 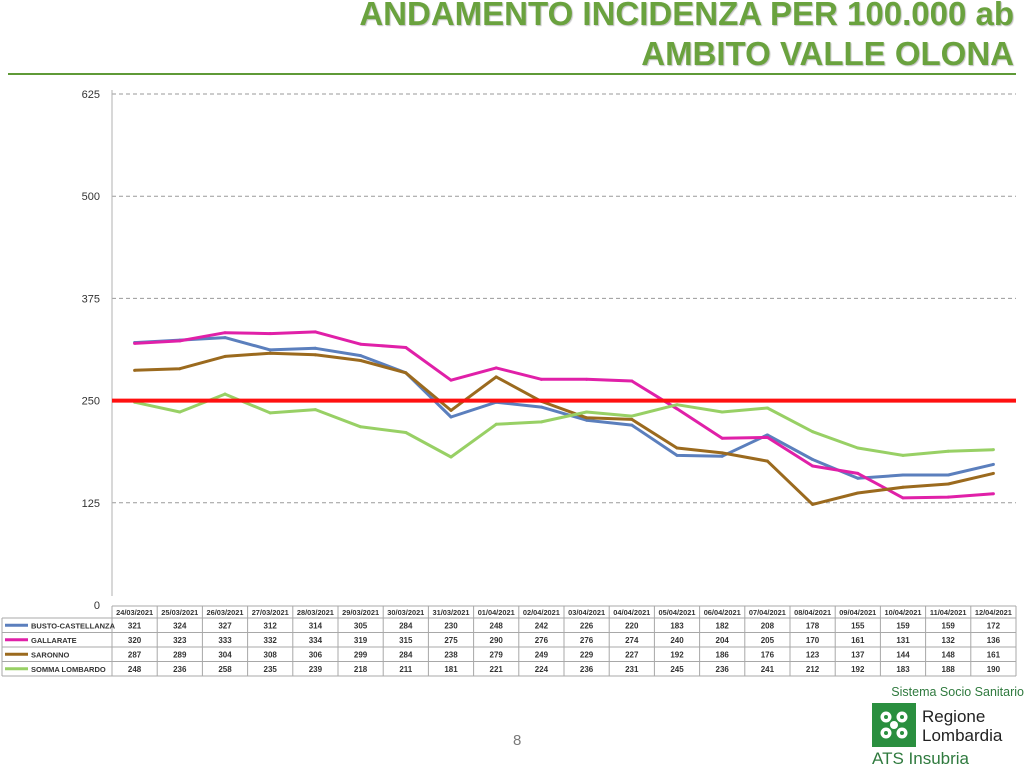 I want to click on data-label: 333, so click(x=225, y=640).